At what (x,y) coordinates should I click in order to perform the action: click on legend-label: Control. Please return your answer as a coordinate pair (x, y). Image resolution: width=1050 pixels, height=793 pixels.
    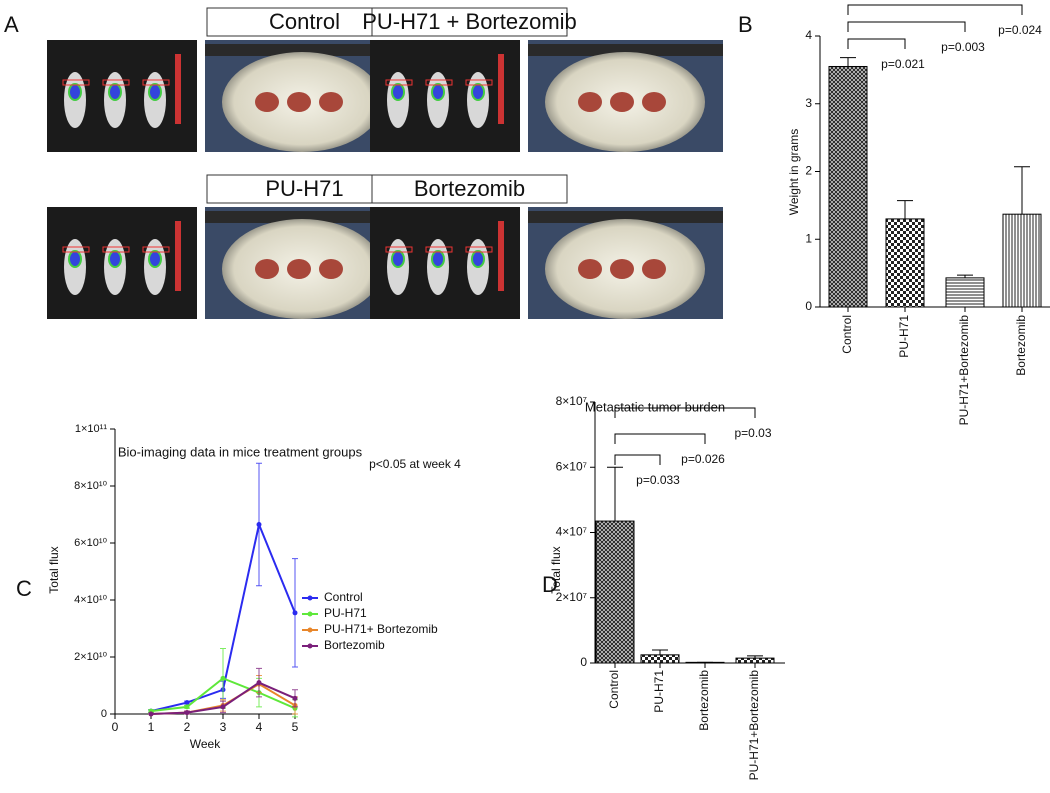
    Looking at the image, I should click on (343, 597).